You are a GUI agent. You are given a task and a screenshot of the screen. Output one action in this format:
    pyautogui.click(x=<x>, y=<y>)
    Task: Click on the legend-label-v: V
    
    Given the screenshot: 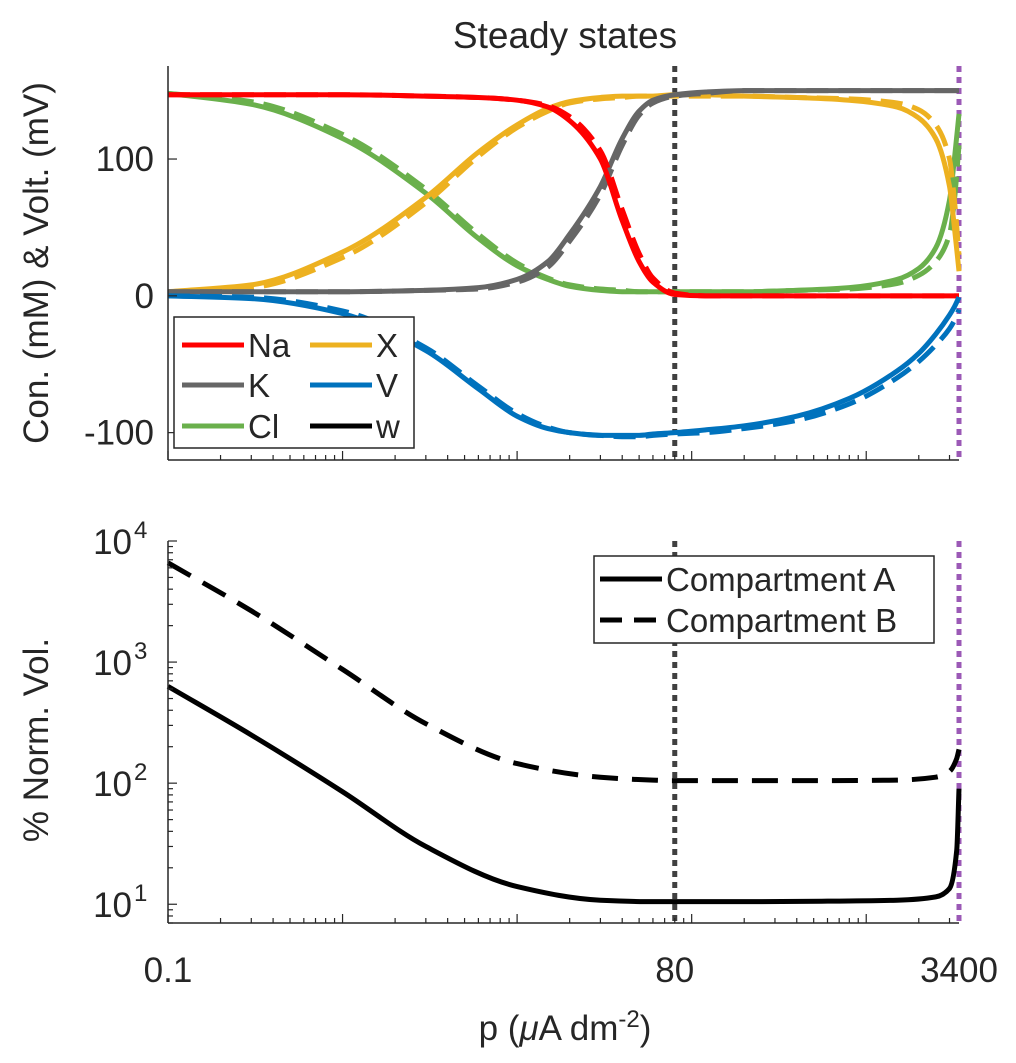 What is the action you would take?
    pyautogui.click(x=387, y=385)
    